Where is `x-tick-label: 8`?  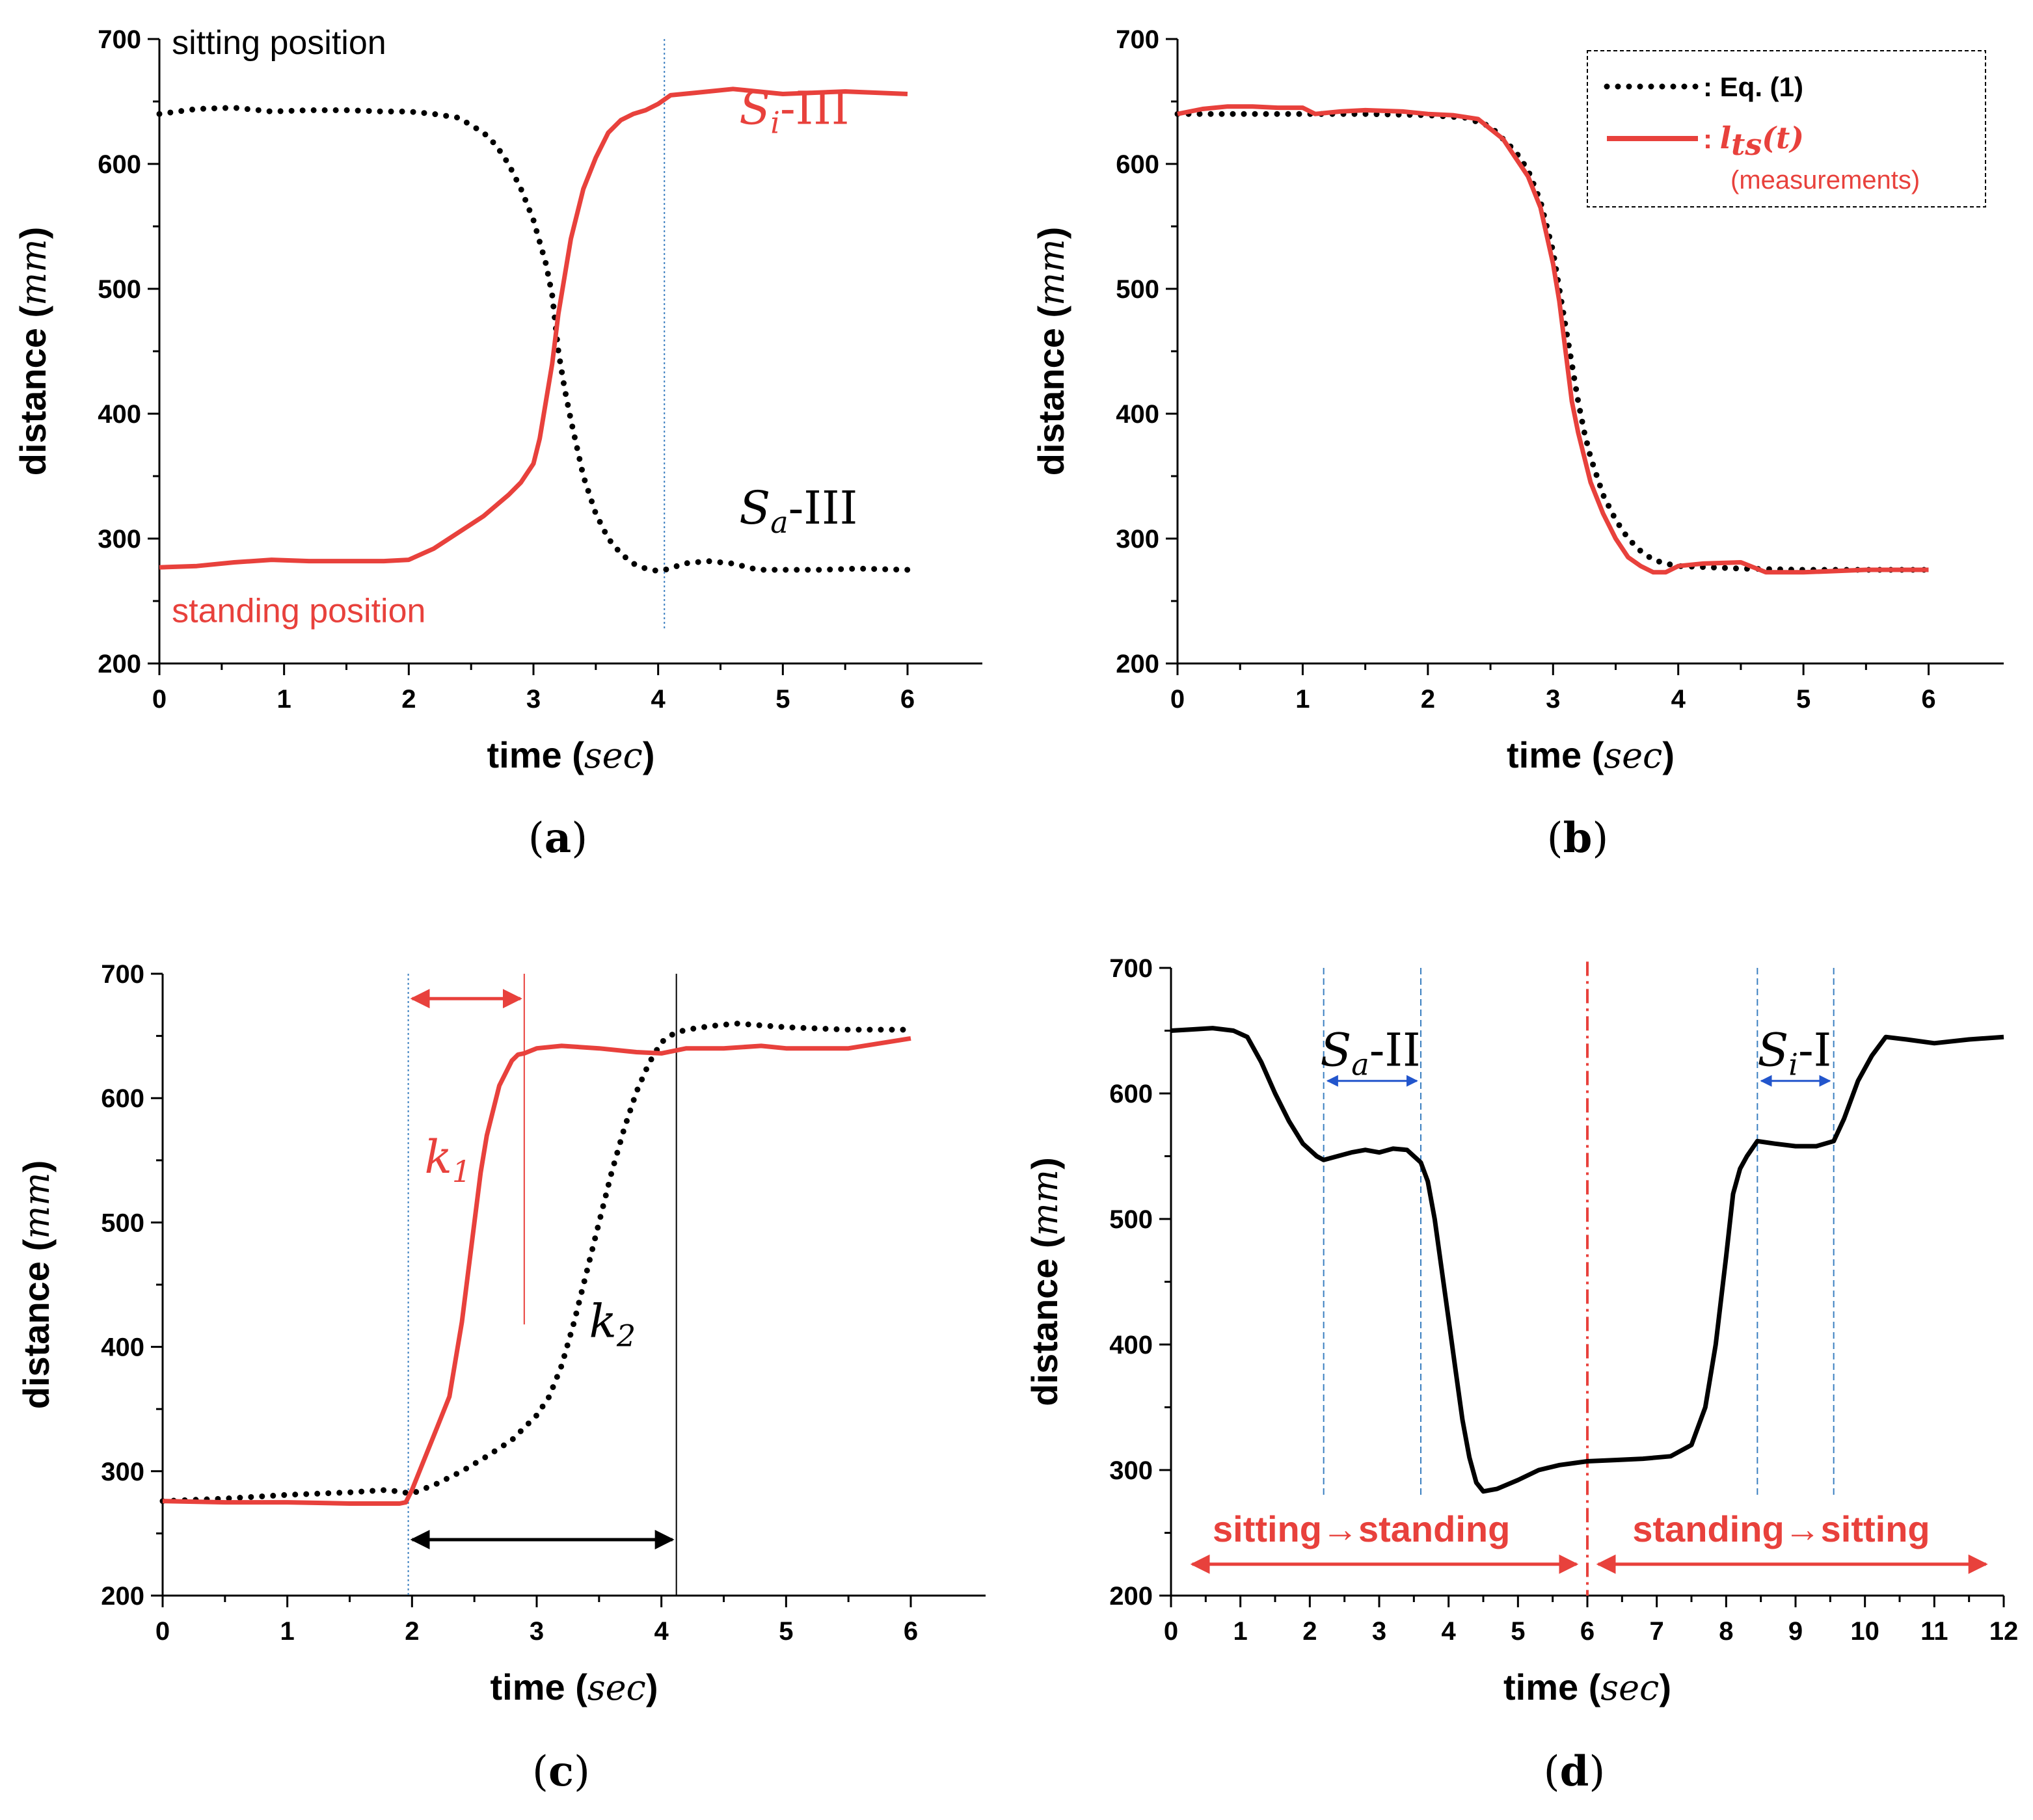 x-tick-label: 8 is located at coordinates (1726, 1631).